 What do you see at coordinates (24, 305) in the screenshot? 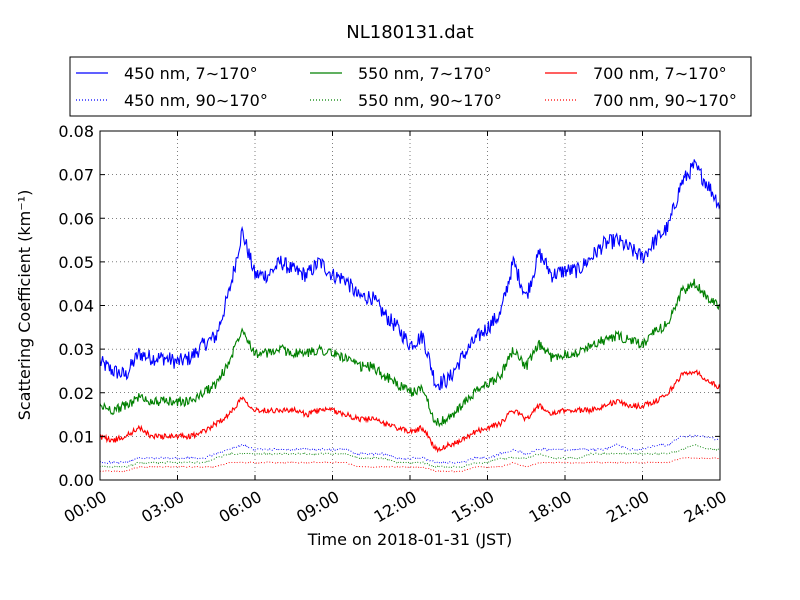
I see `y-axis-label: Scattering Coefficient (km⁻¹)` at bounding box center [24, 305].